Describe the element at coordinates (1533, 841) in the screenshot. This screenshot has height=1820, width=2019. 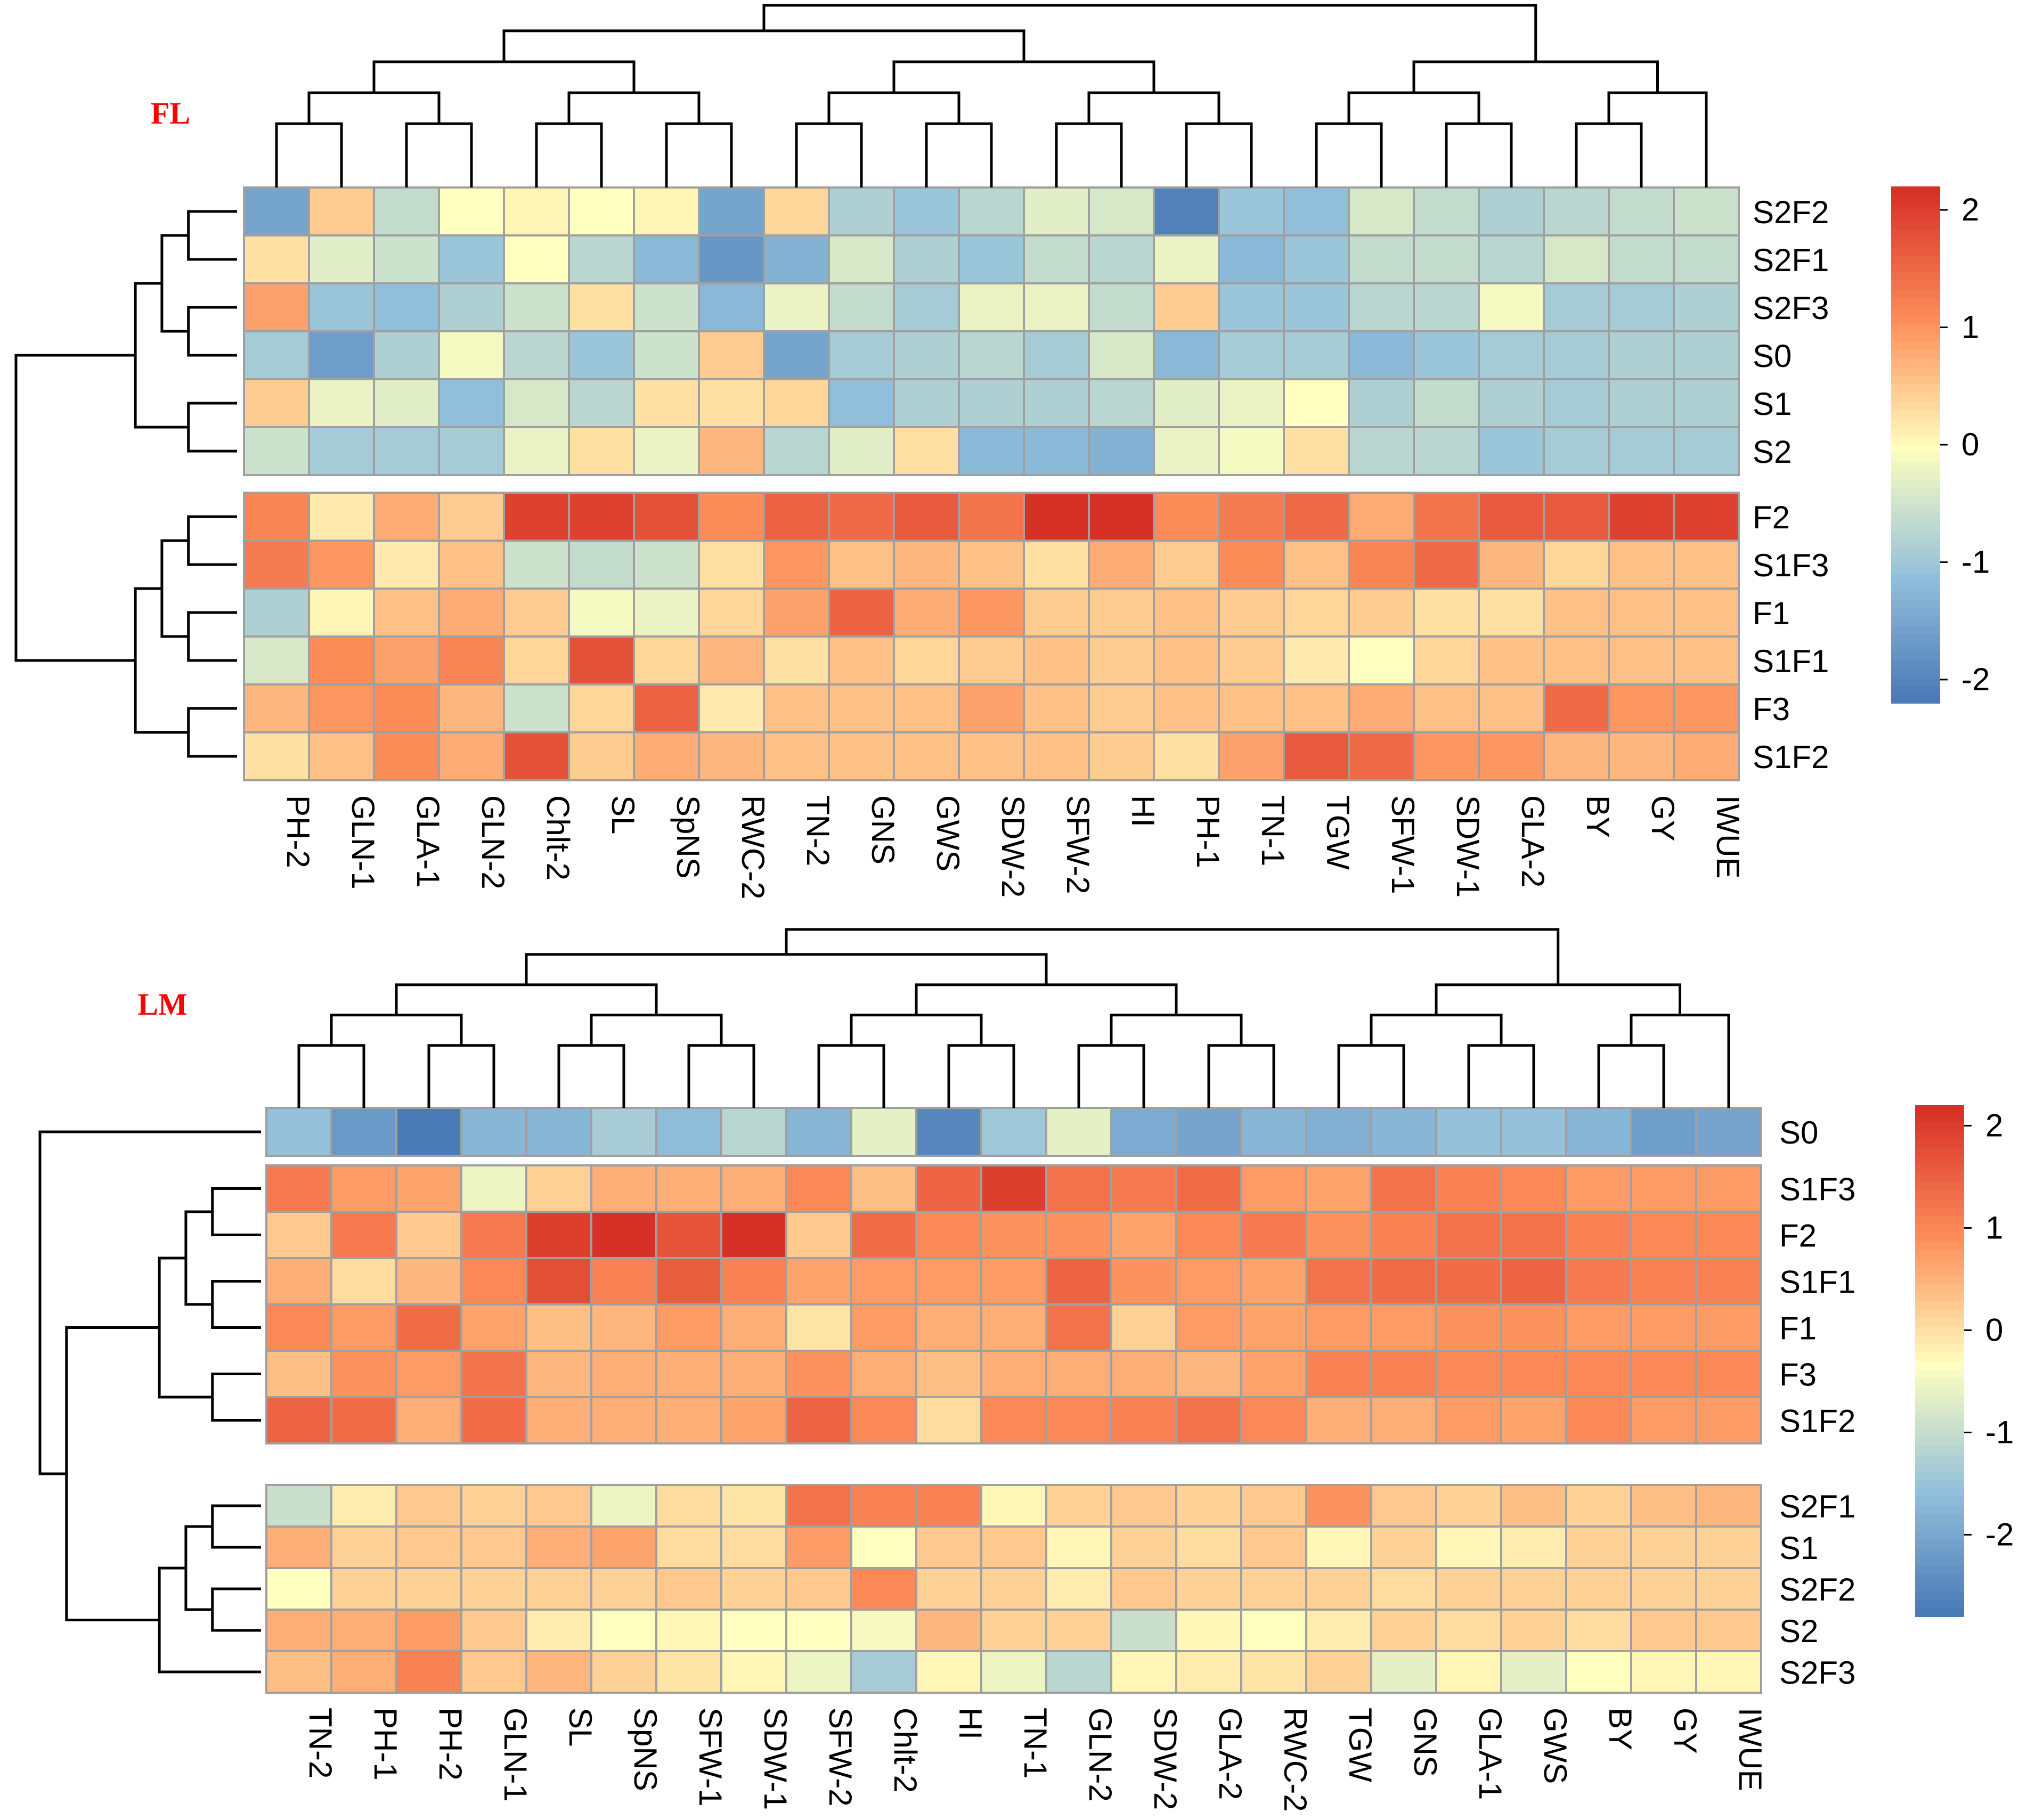
I see `column-label-gla-2: GLA-2` at that location.